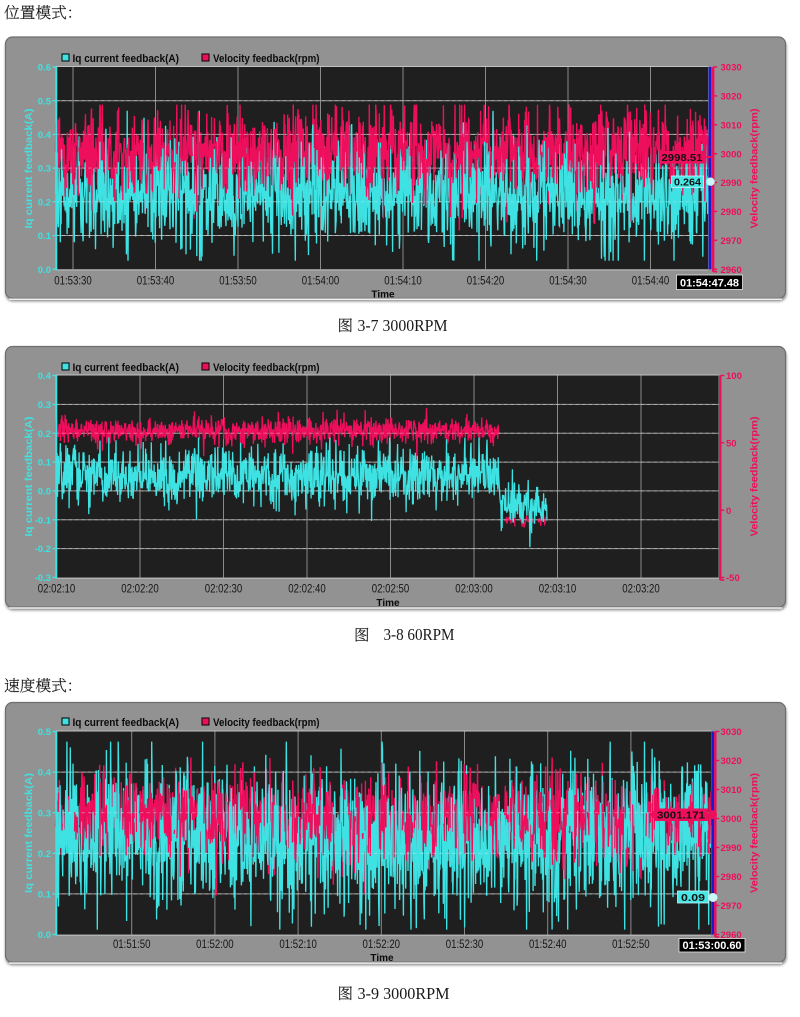 This screenshot has width=800, height=1017. What do you see at coordinates (548, 944) in the screenshot?
I see `svg-text: 01:52:40` at bounding box center [548, 944].